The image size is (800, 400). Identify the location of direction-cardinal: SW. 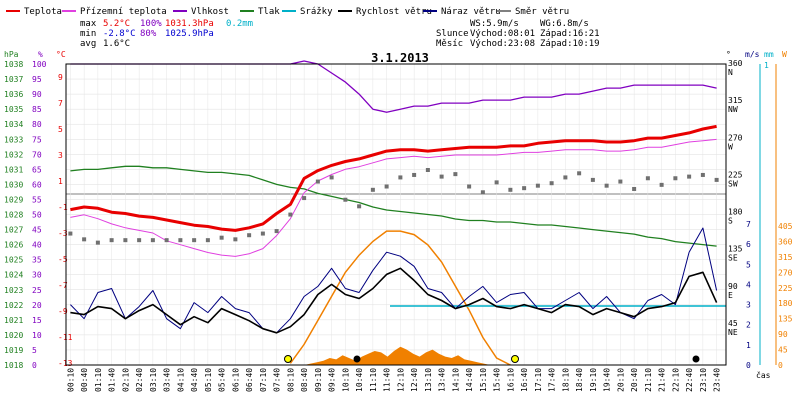
(733, 183).